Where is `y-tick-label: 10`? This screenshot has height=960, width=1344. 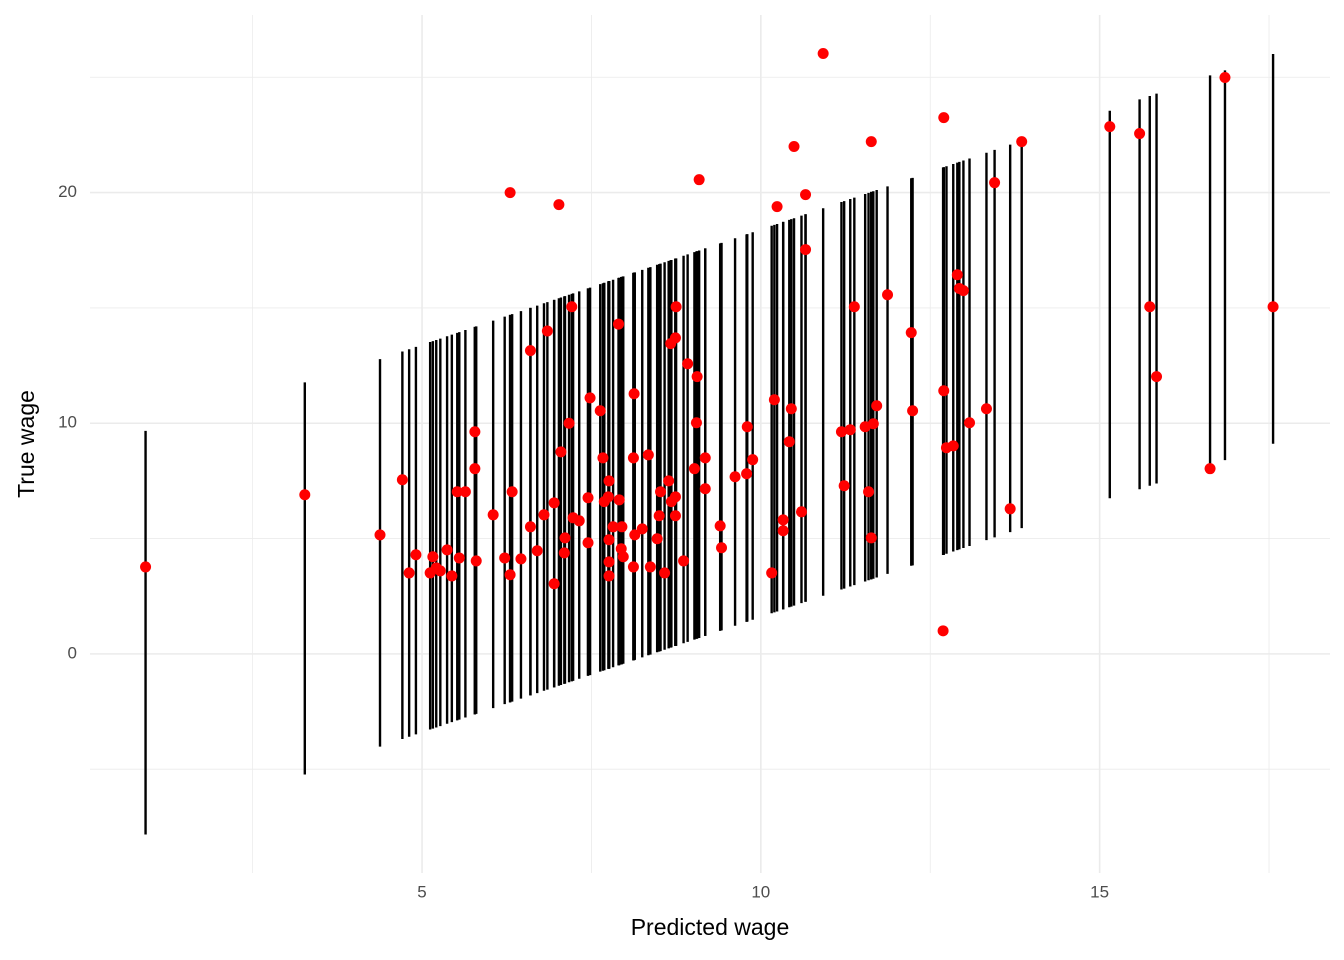 y-tick-label: 10 is located at coordinates (67, 422).